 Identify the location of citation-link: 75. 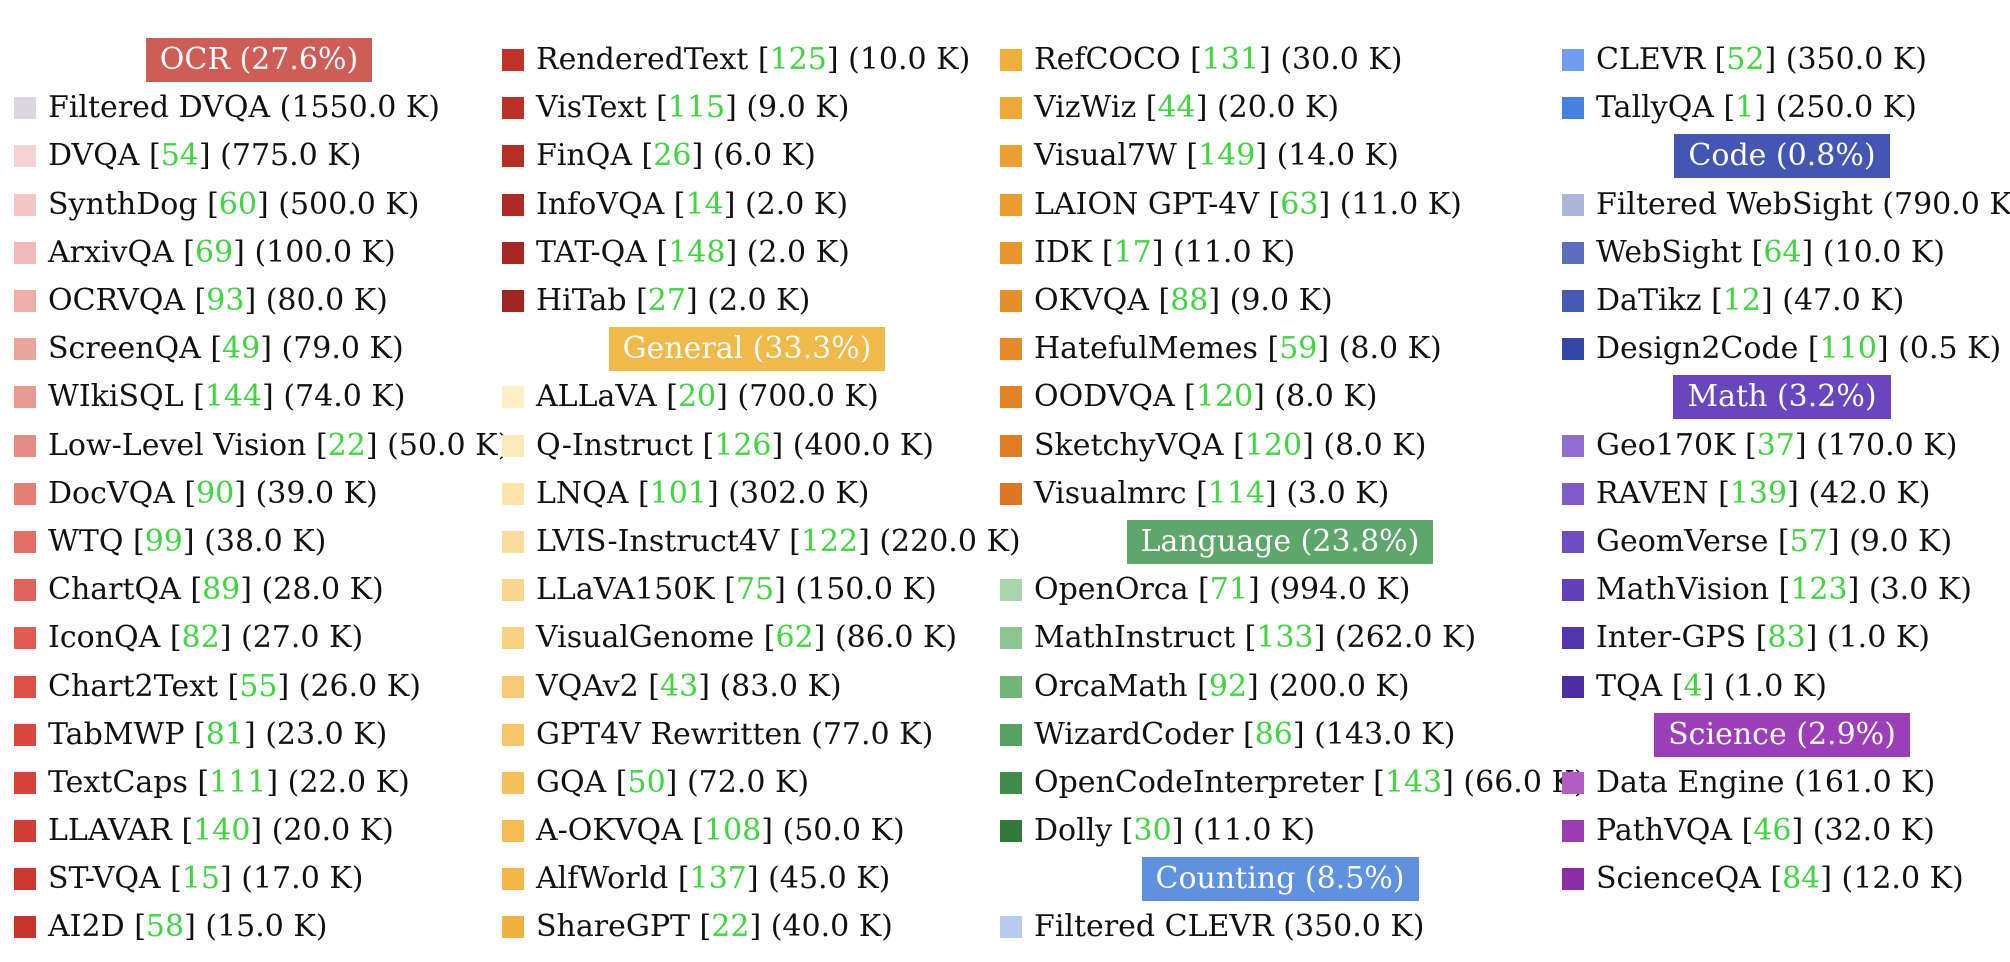
(755, 590).